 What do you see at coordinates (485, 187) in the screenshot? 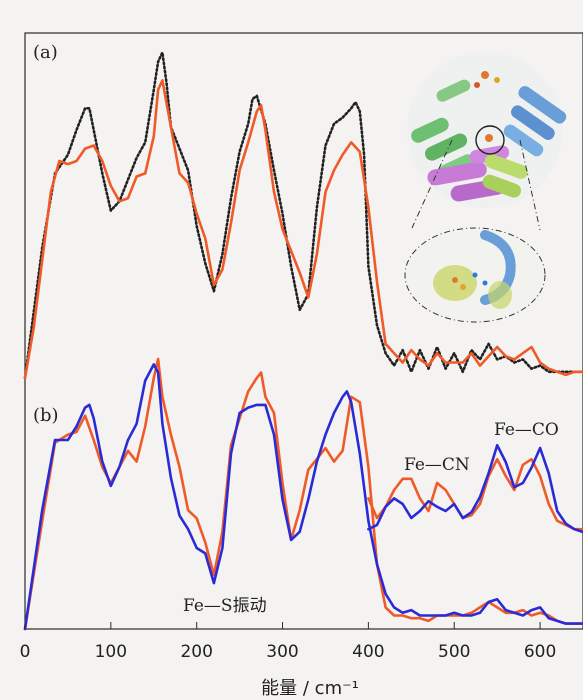
I see `protein-structure-image` at bounding box center [485, 187].